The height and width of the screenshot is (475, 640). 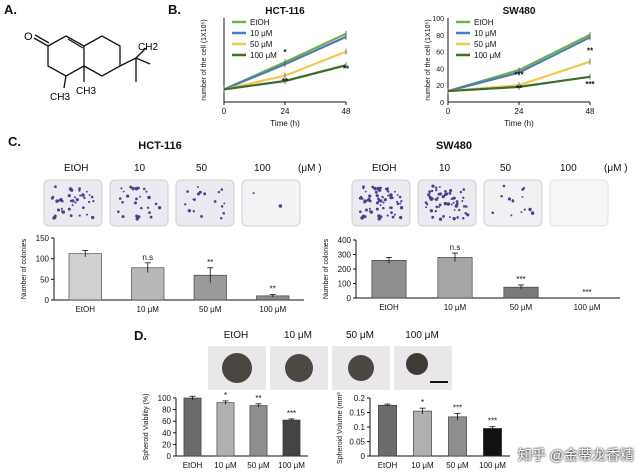 I want to click on sw-colony-images, so click(x=480, y=203).